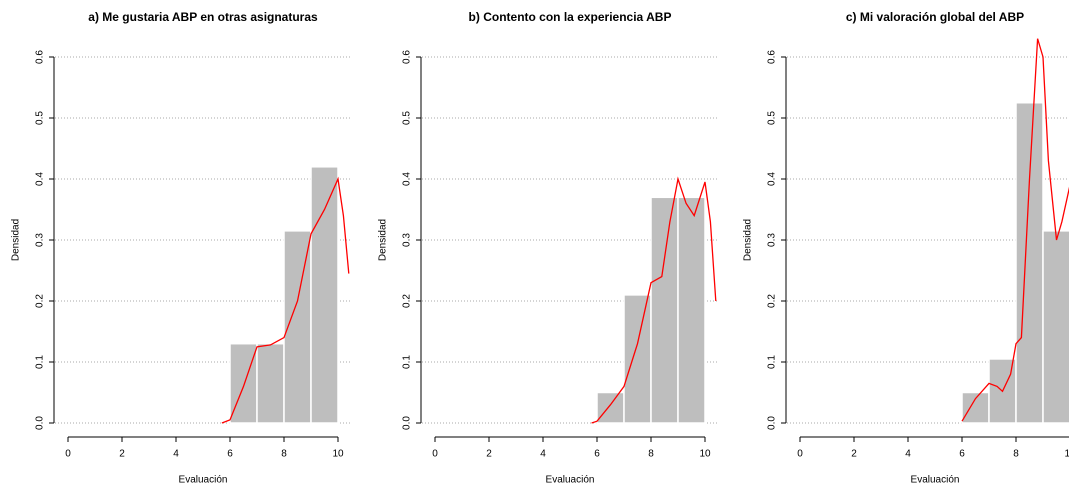 Image resolution: width=1069 pixels, height=487 pixels. I want to click on chart-title: b) Contento con la experiencia ABP, so click(570, 17).